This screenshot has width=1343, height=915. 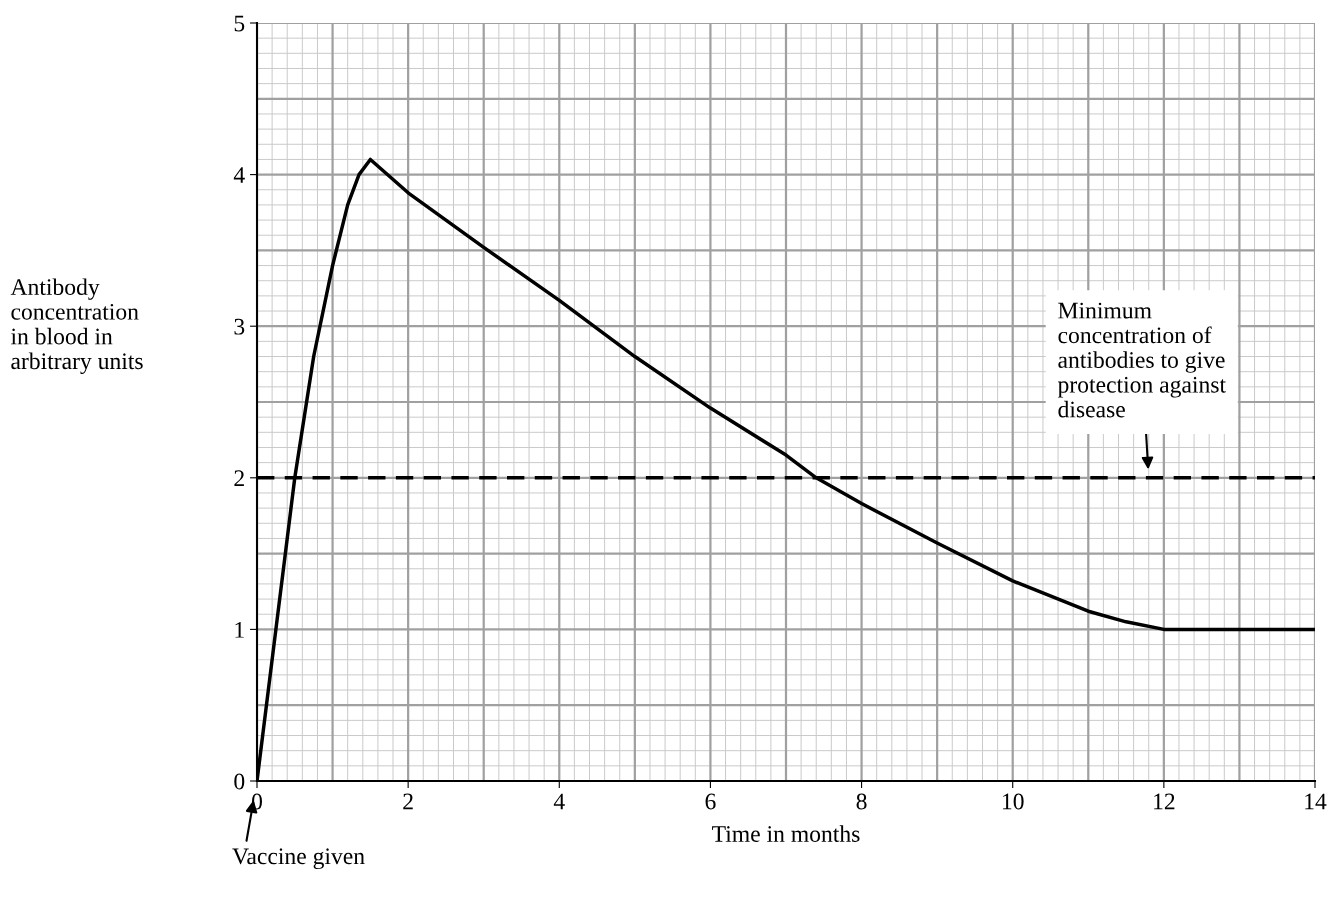 I want to click on x-tick-label: 12, so click(x=1164, y=801).